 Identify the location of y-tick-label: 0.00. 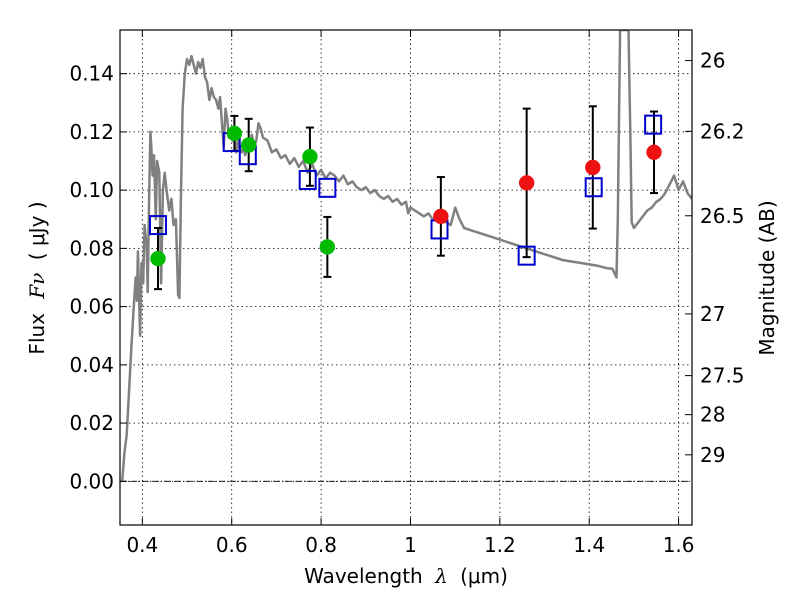
(91, 481).